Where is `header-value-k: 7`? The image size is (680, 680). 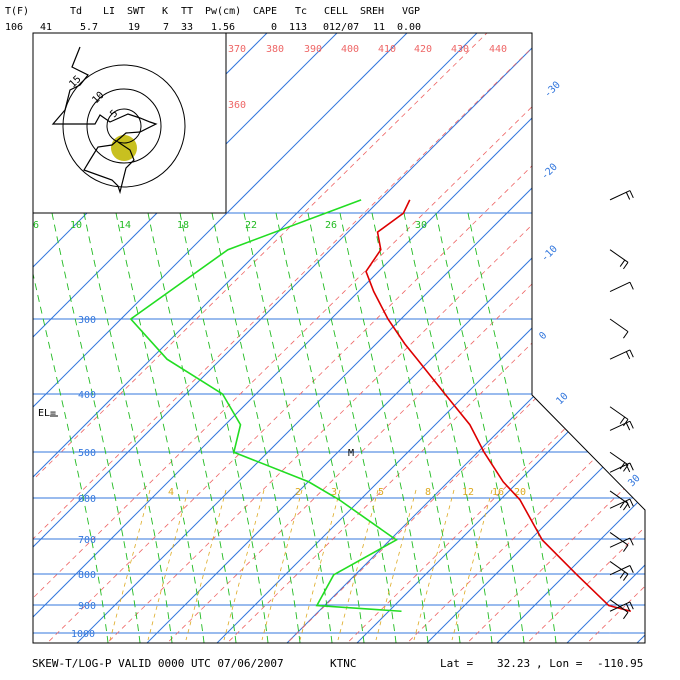
header-value-k: 7 is located at coordinates (166, 27).